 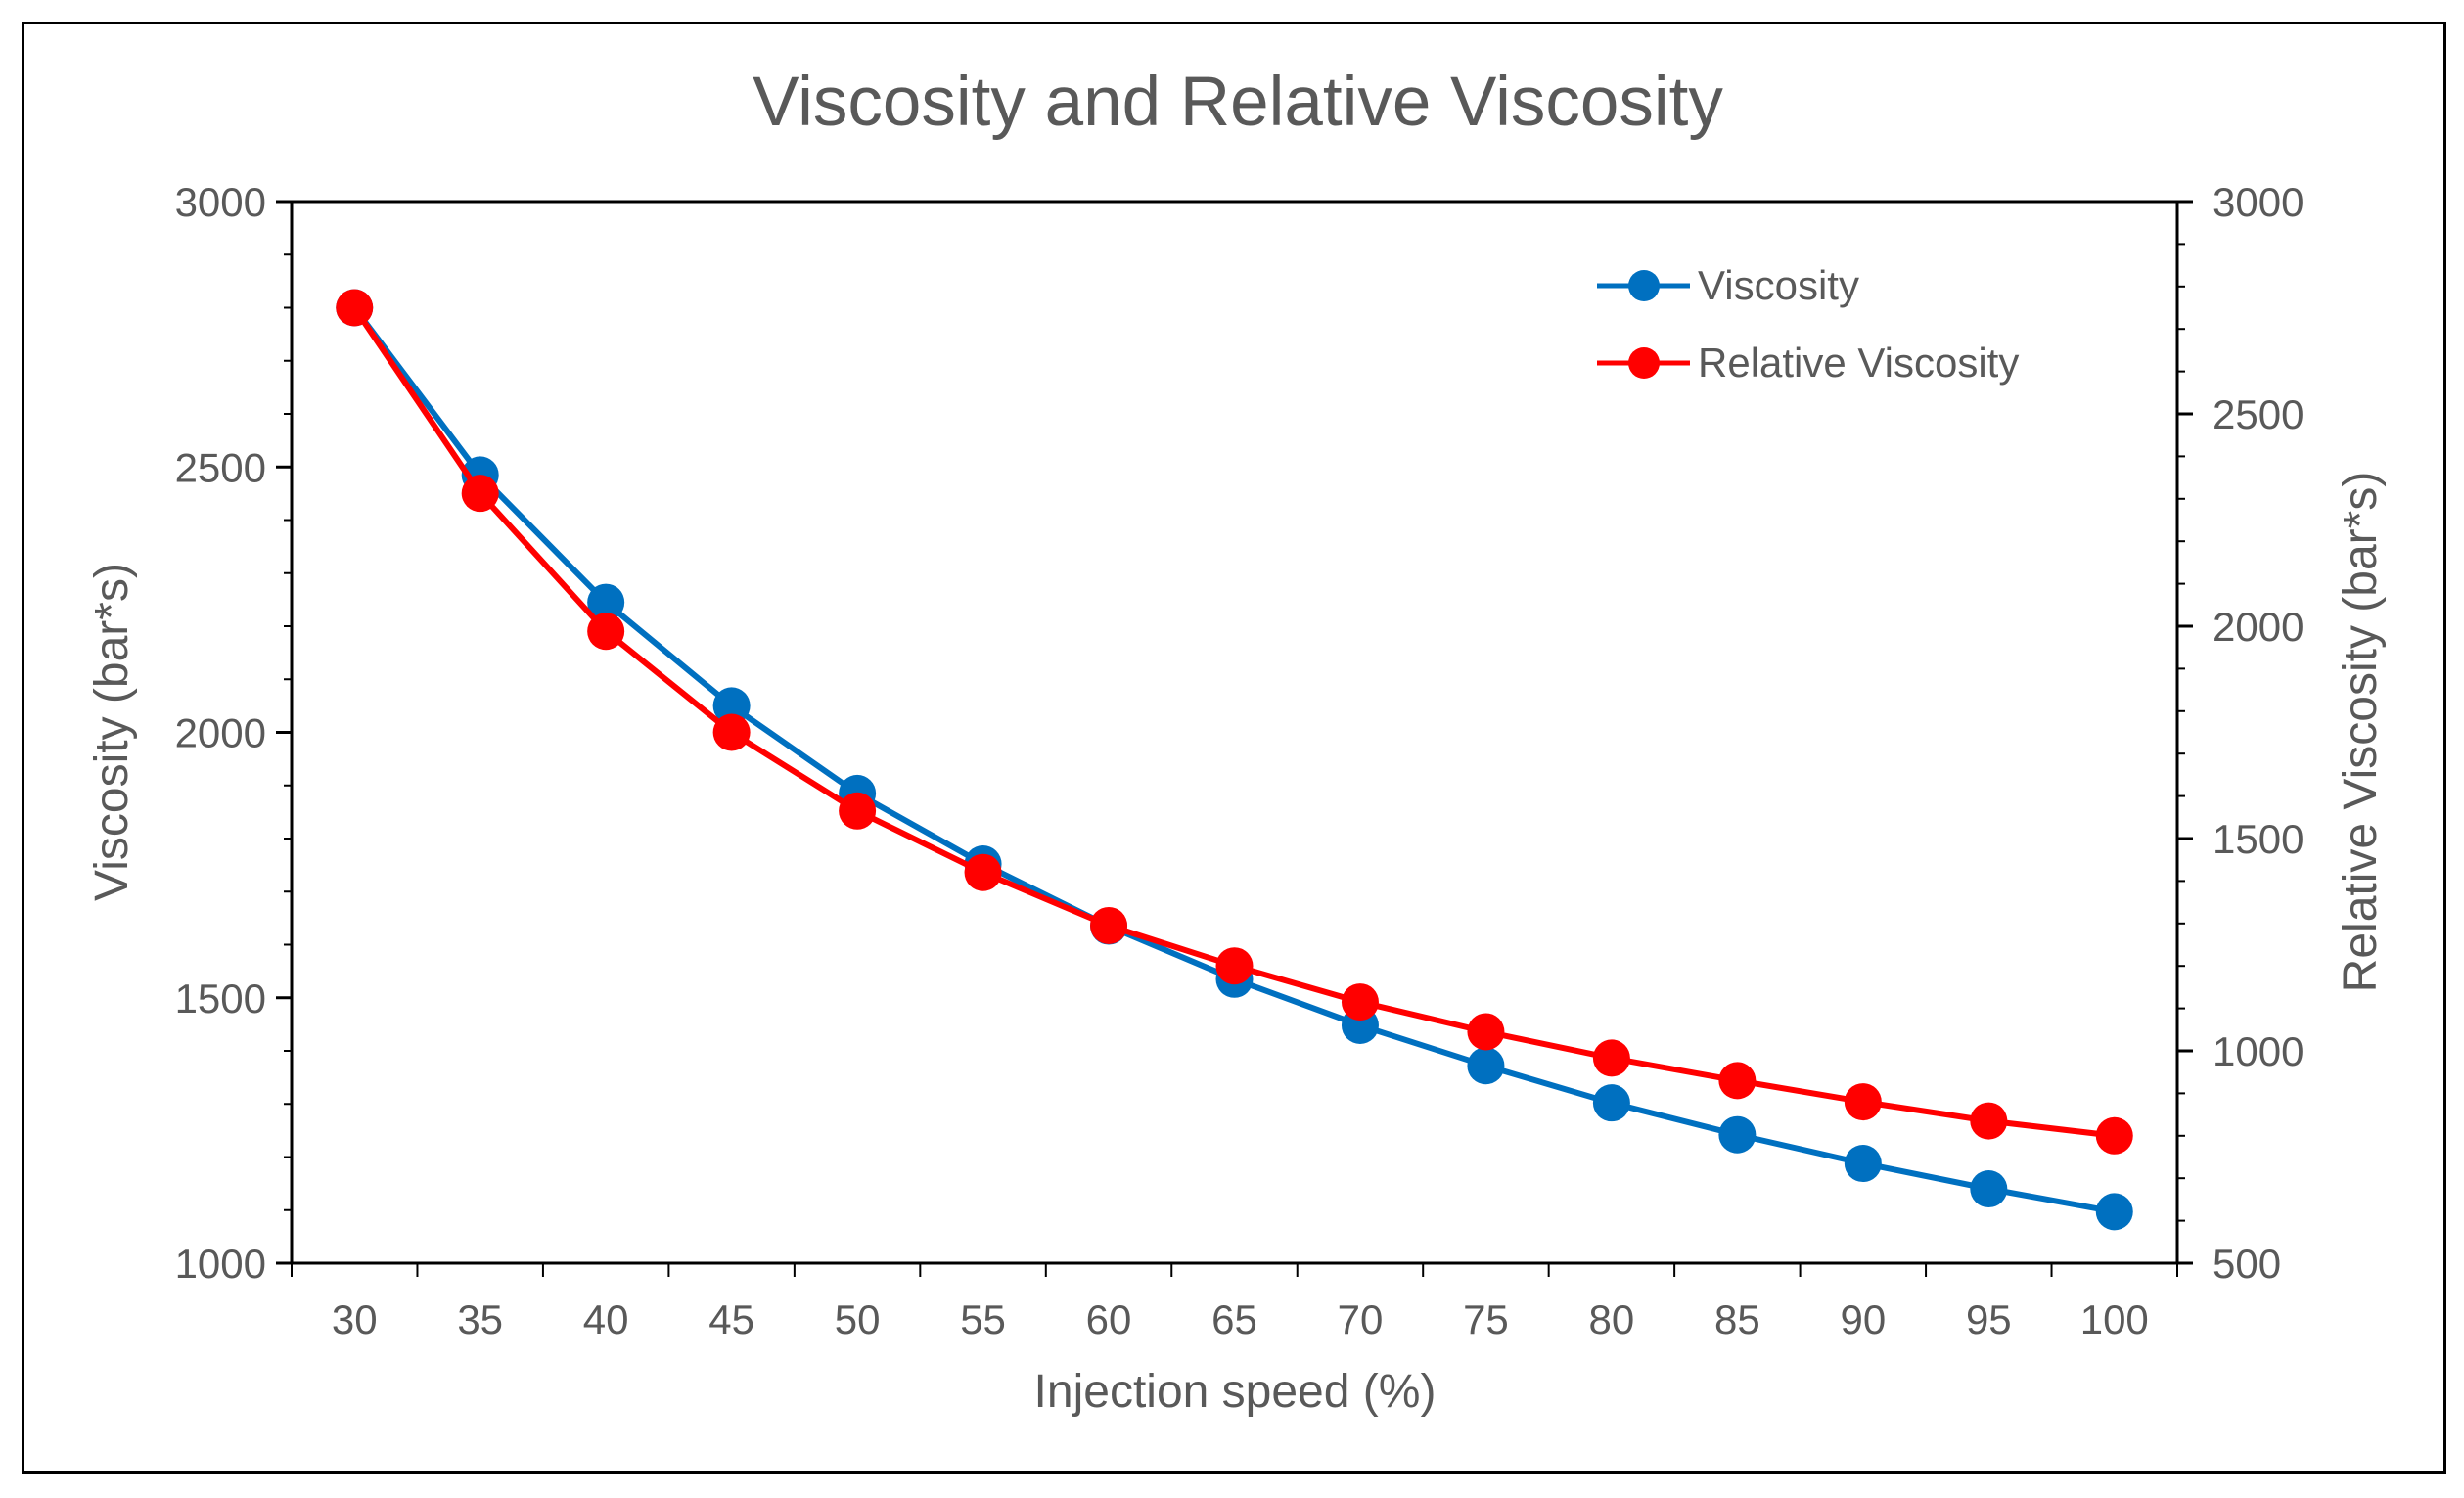 I want to click on x-tick-label: 90, so click(x=1863, y=1319).